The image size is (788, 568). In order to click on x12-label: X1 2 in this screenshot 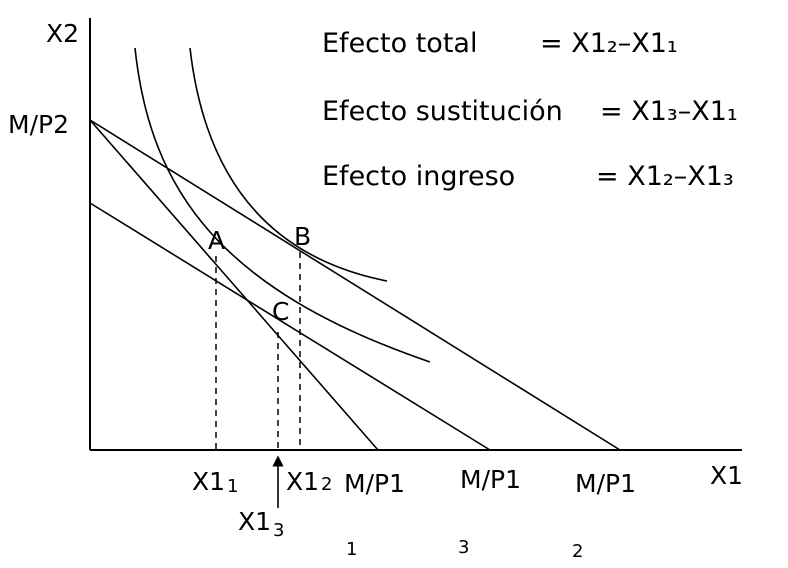, I will do `click(309, 481)`.